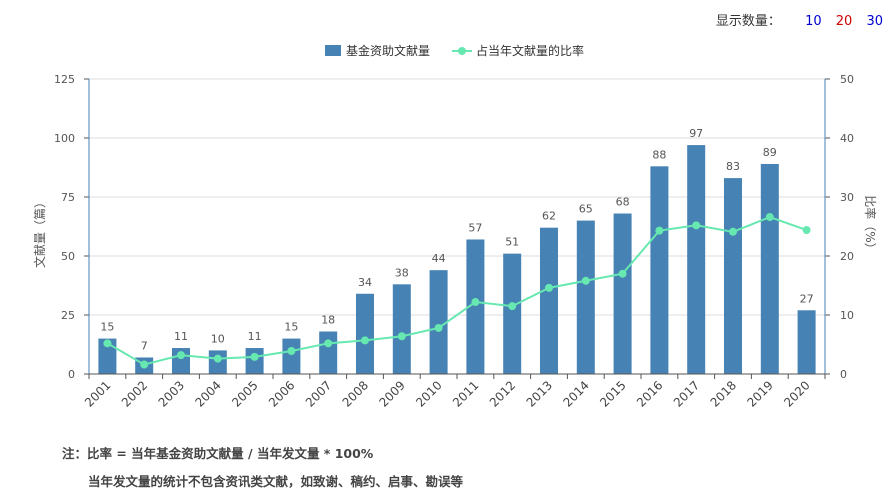 The image size is (895, 492). What do you see at coordinates (799, 19) in the screenshot?
I see `display-count-selector: 显示数量： 10 20 30` at bounding box center [799, 19].